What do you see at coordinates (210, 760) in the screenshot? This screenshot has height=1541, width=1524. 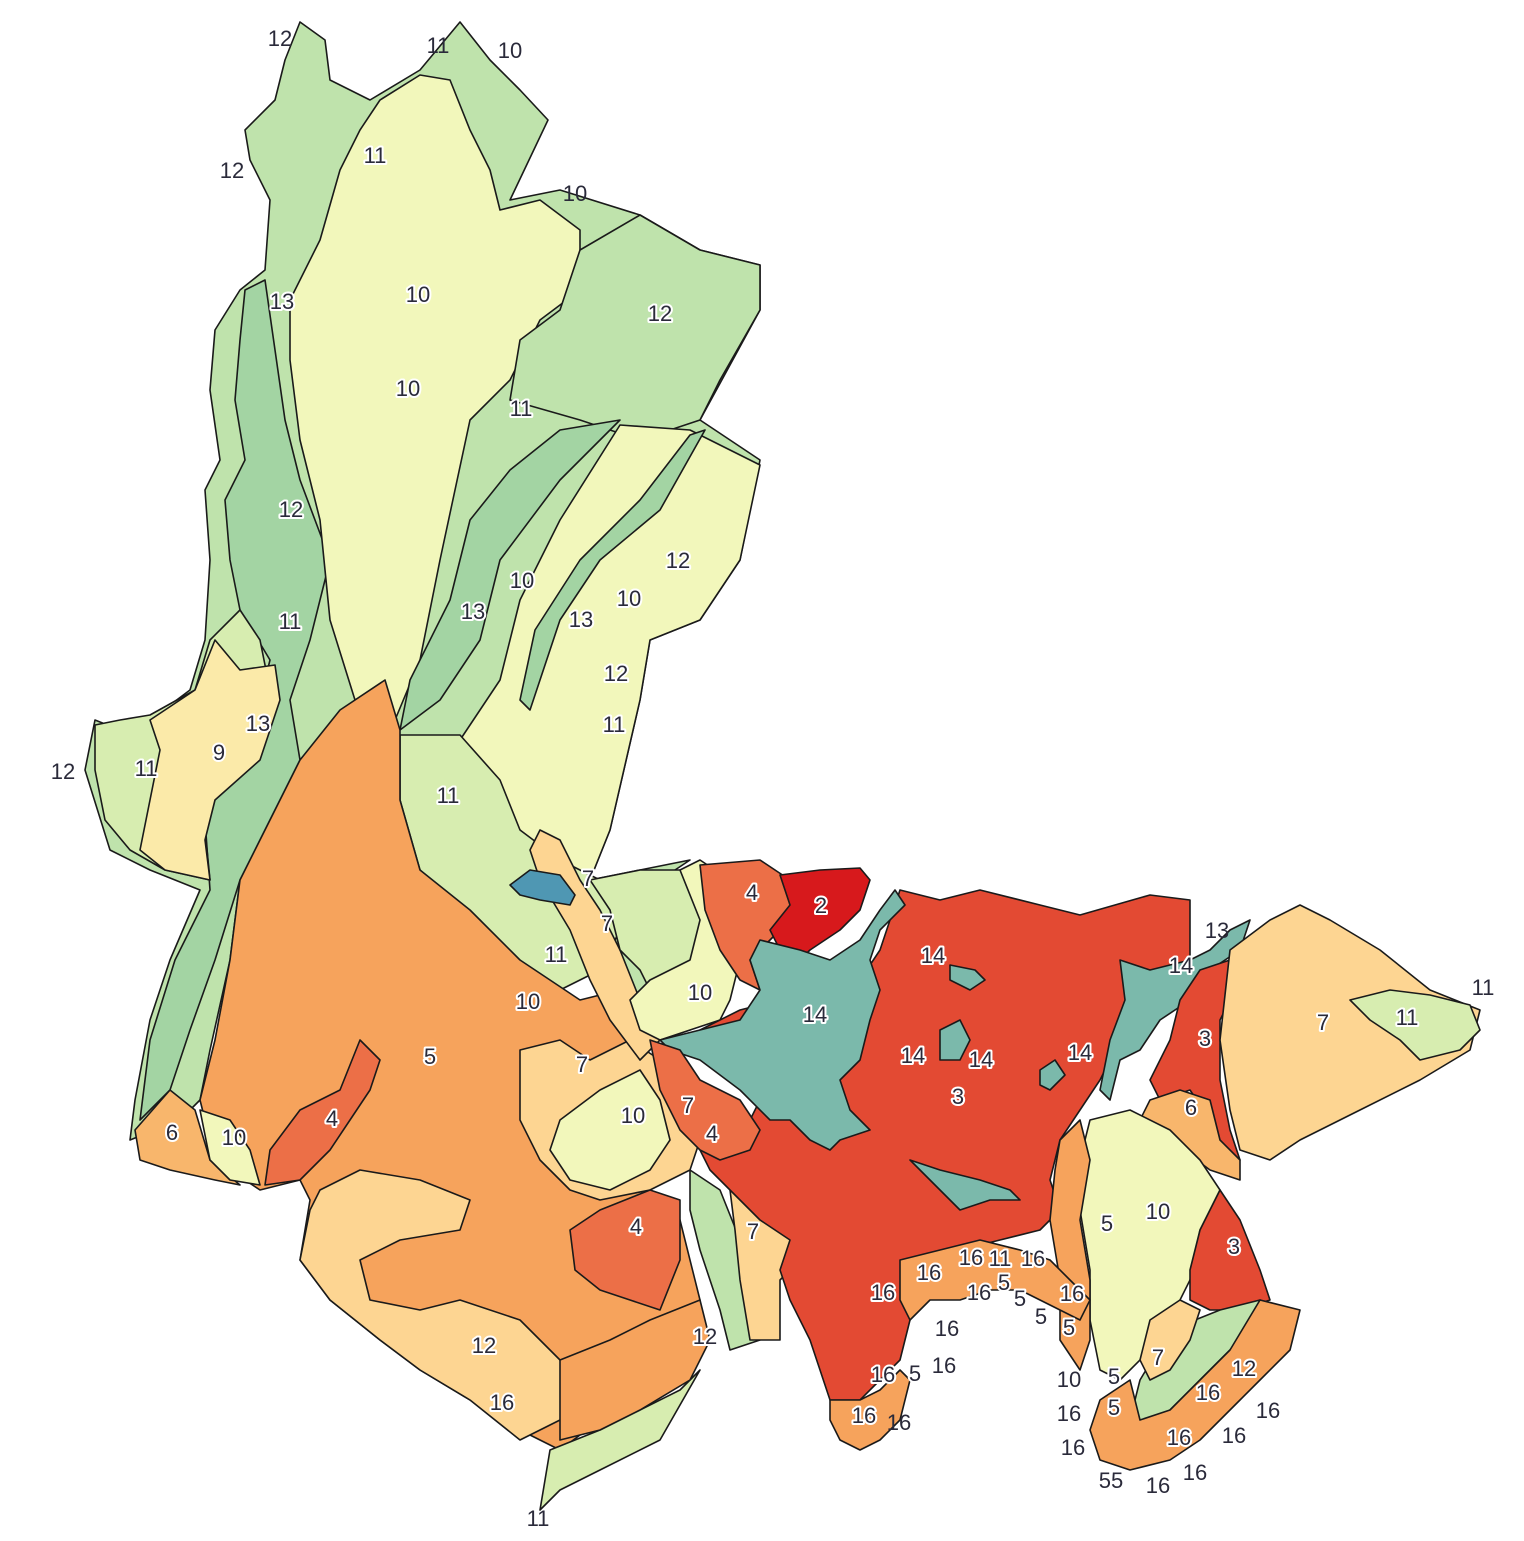 I see `region-9-west` at bounding box center [210, 760].